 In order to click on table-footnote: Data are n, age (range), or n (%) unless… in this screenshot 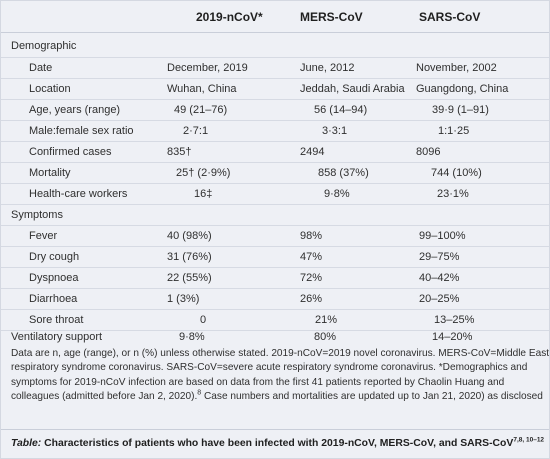, I will do `click(280, 376)`.